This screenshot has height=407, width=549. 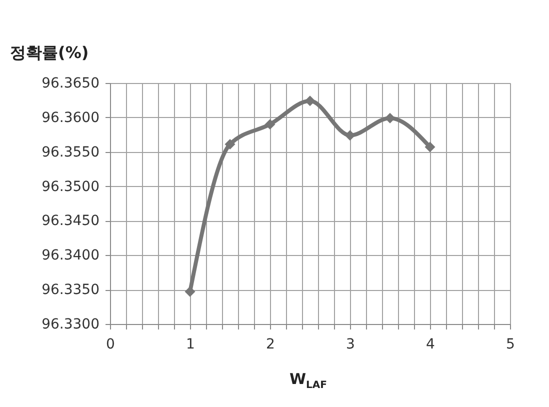 I want to click on y-tick-label: 96.3500, so click(x=71, y=186).